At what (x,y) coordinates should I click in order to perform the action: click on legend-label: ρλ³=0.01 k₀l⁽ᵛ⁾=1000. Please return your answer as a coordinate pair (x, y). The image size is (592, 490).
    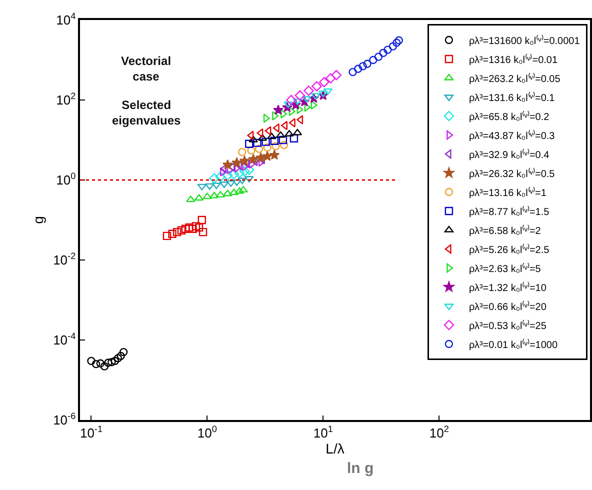
    Looking at the image, I should click on (513, 344).